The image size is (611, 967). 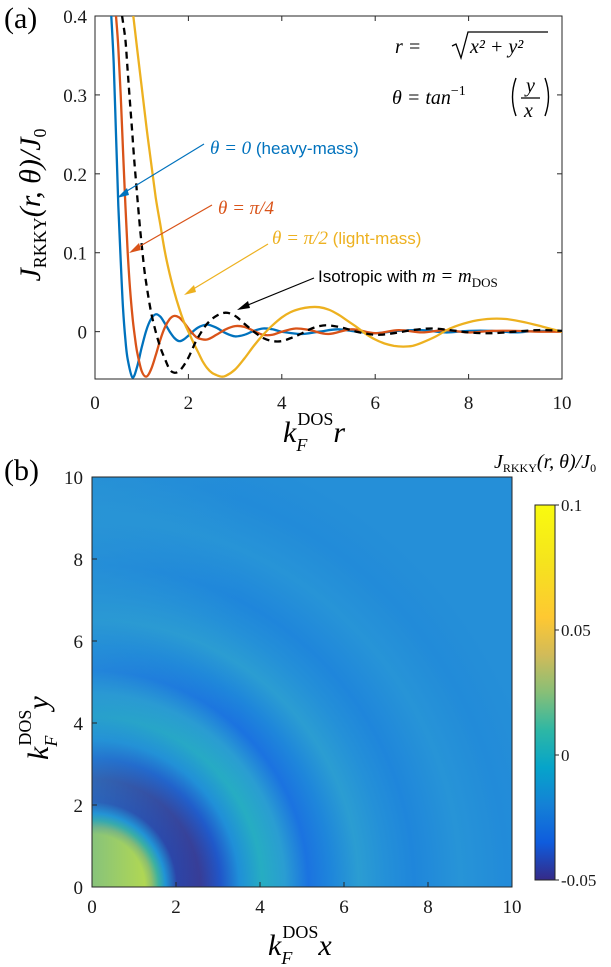 I want to click on annotation-light-mass: θ = π/2 (light-mass), so click(x=346, y=238).